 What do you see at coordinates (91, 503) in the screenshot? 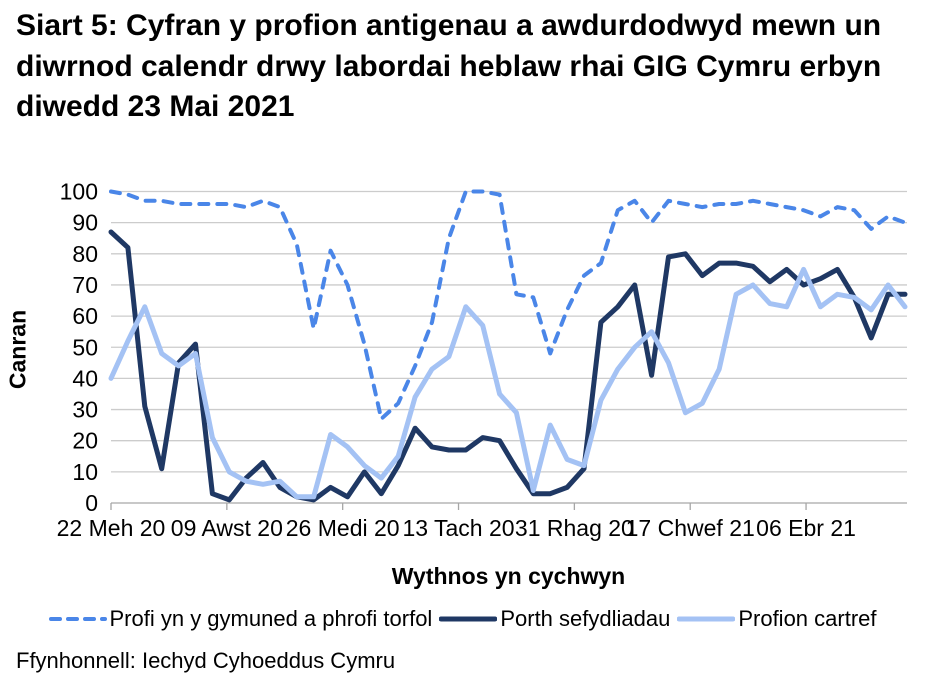
I see `y-tick-label: 0` at bounding box center [91, 503].